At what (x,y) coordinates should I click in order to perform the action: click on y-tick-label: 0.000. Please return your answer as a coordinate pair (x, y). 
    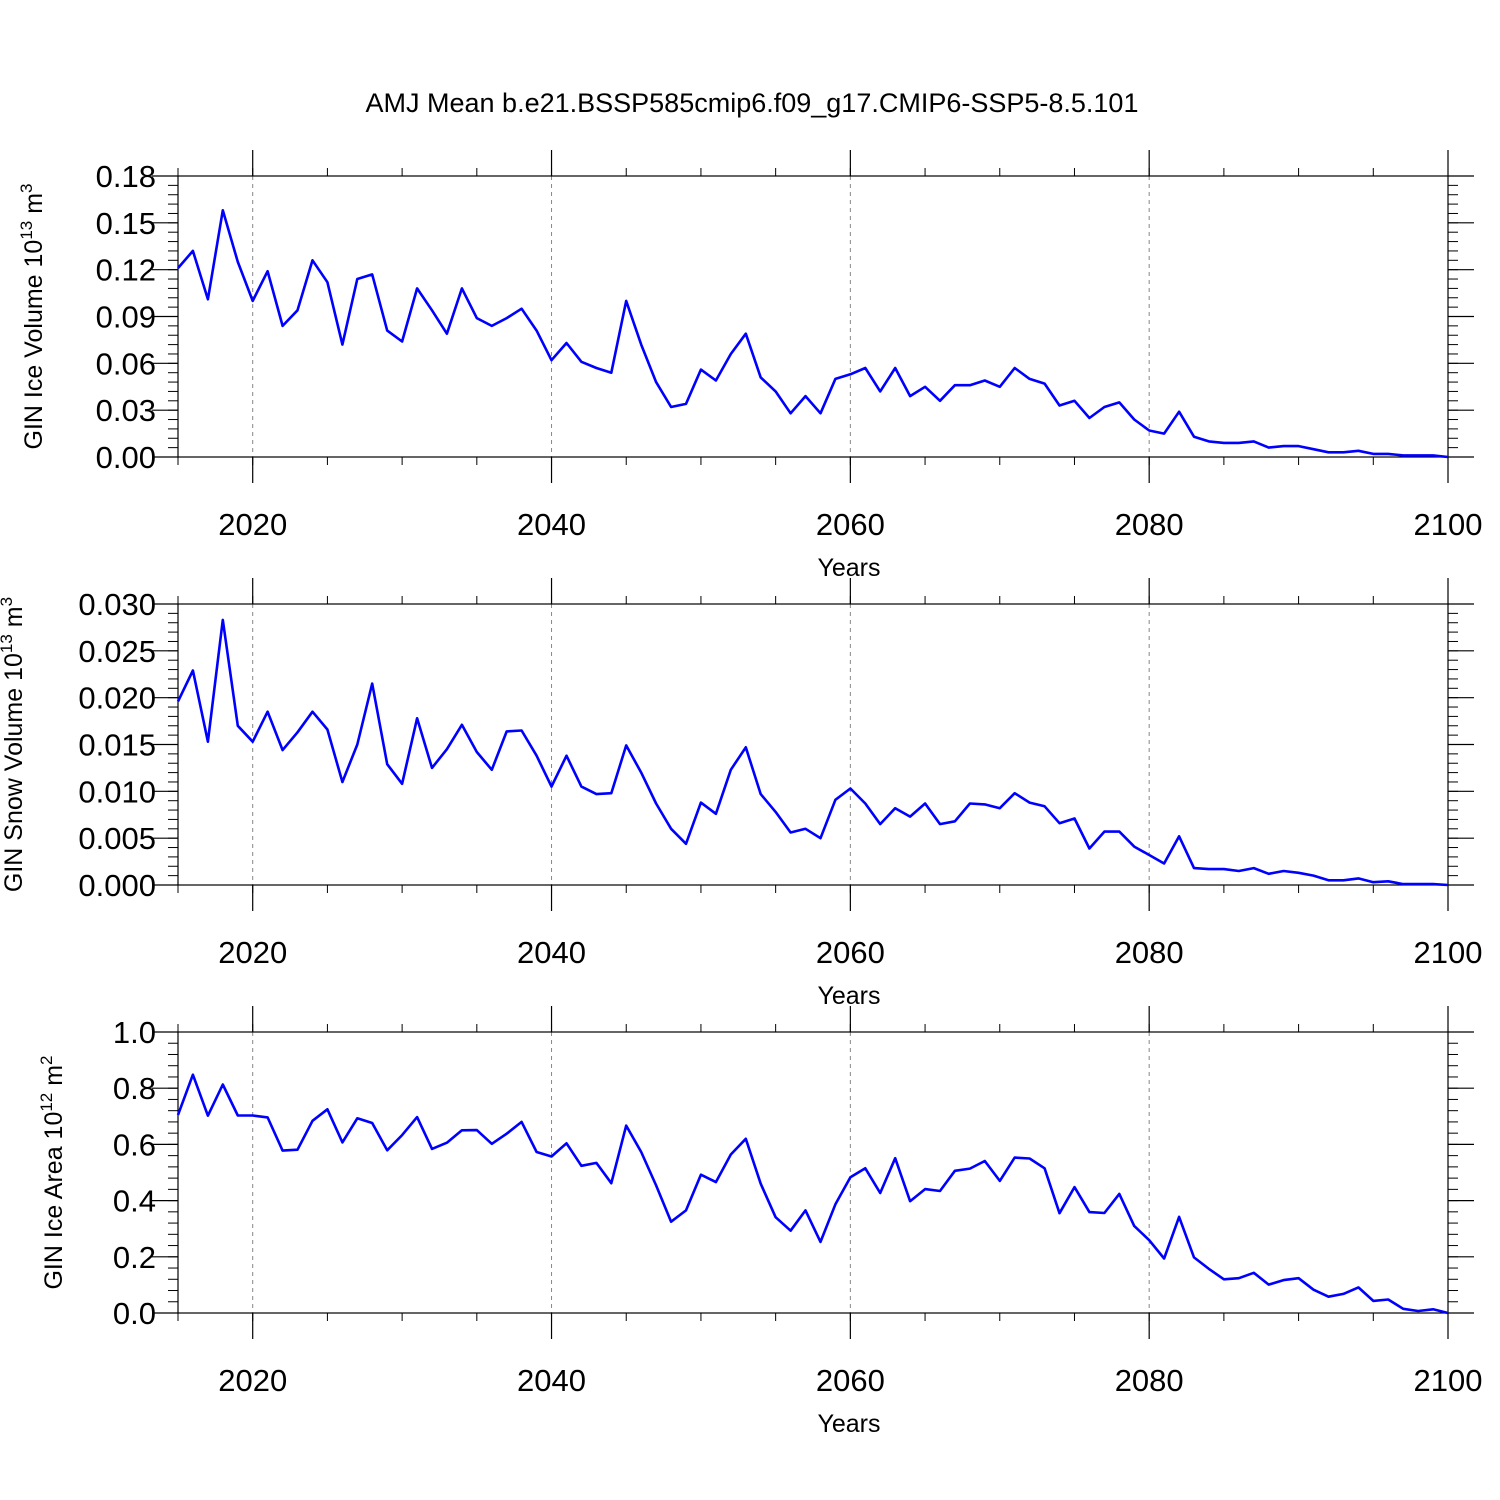
    Looking at the image, I should click on (117, 885).